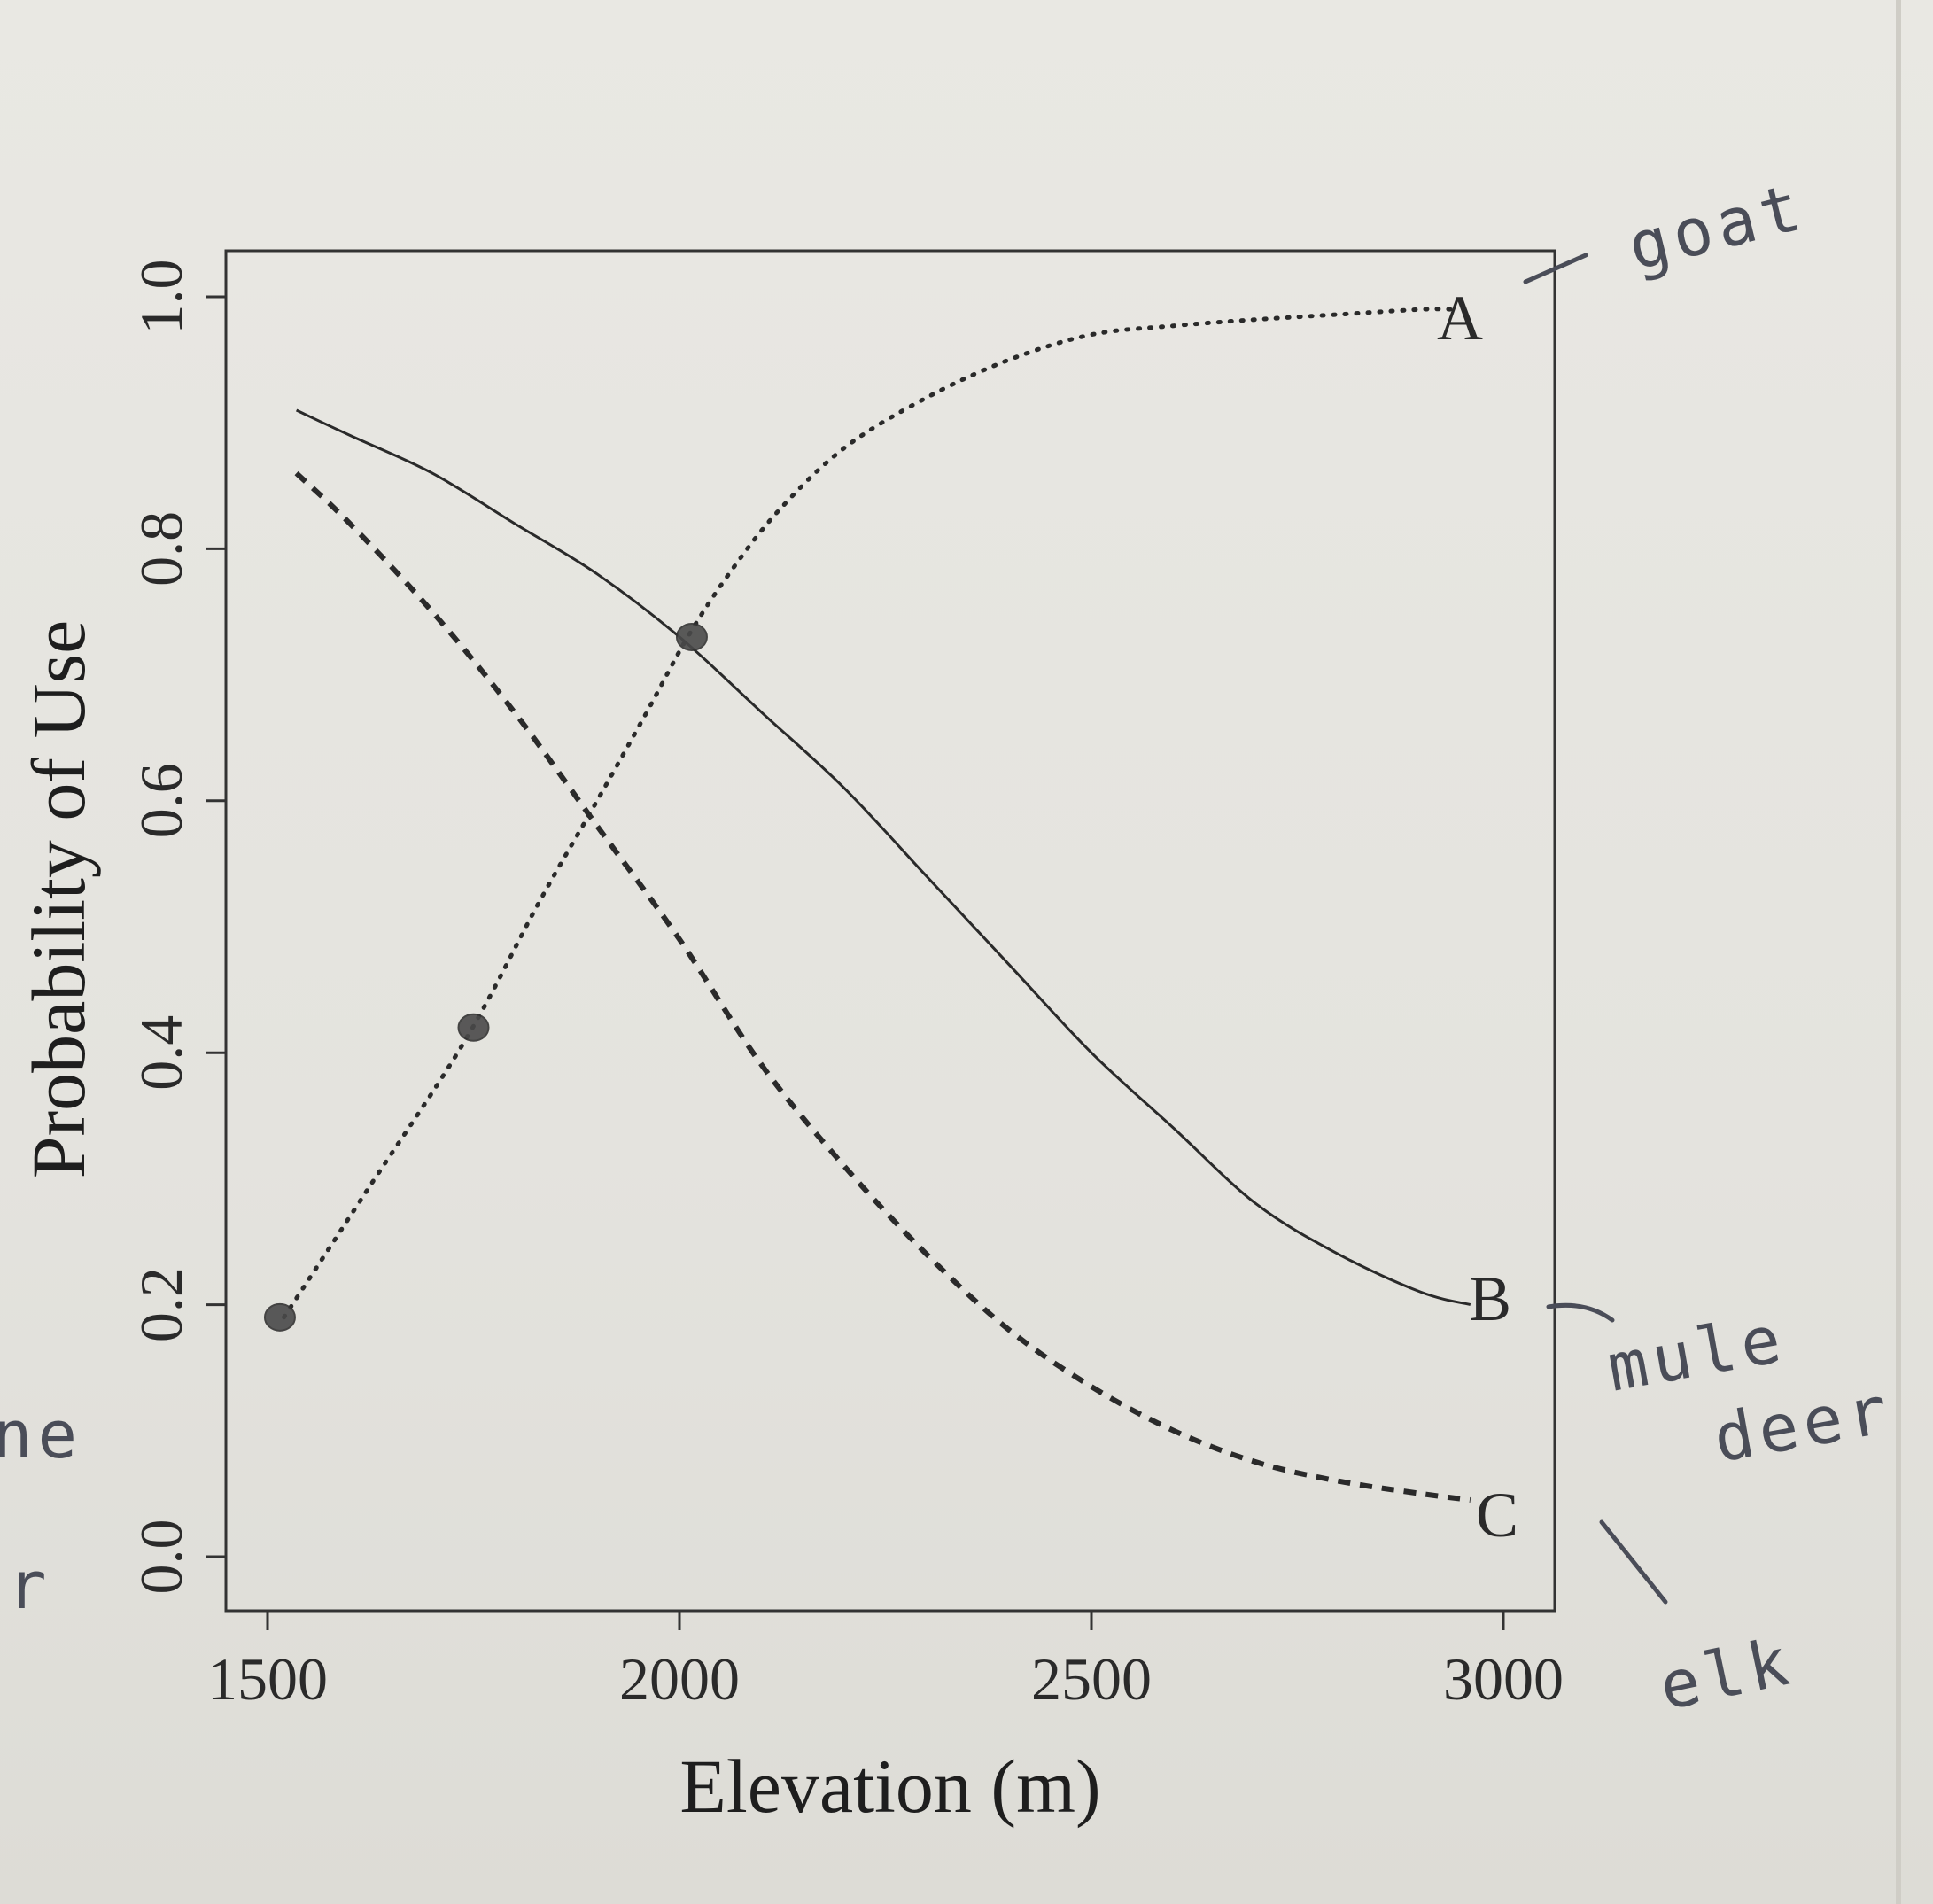 The width and height of the screenshot is (1933, 1904). I want to click on curve-label-a: A, so click(1460, 318).